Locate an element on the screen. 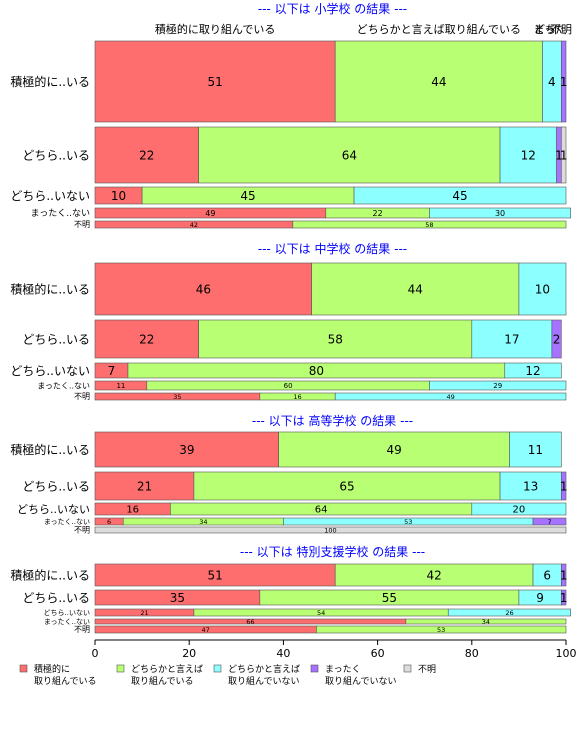 Image resolution: width=580 pixels, height=747 pixels. data-label: 66 is located at coordinates (250, 622).